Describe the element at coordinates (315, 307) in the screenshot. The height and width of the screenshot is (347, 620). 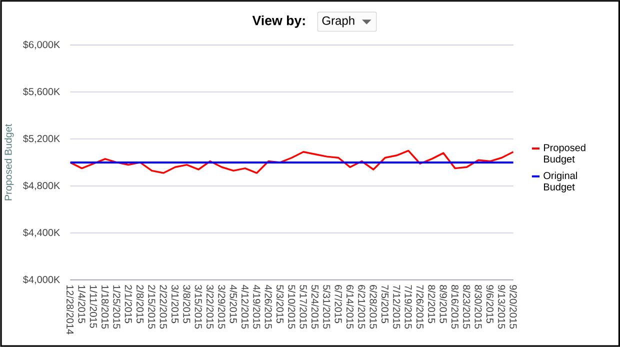
I see `x-tick-label: 5/24/2015` at that location.